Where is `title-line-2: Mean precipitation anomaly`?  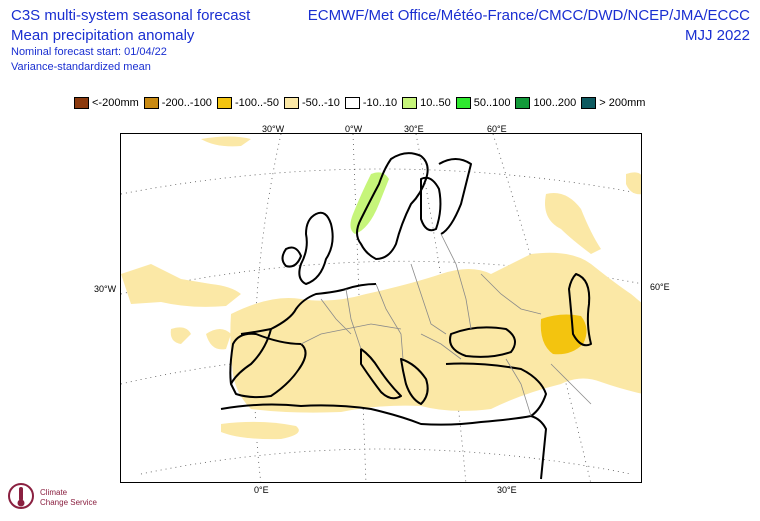 title-line-2: Mean precipitation anomaly is located at coordinates (103, 35).